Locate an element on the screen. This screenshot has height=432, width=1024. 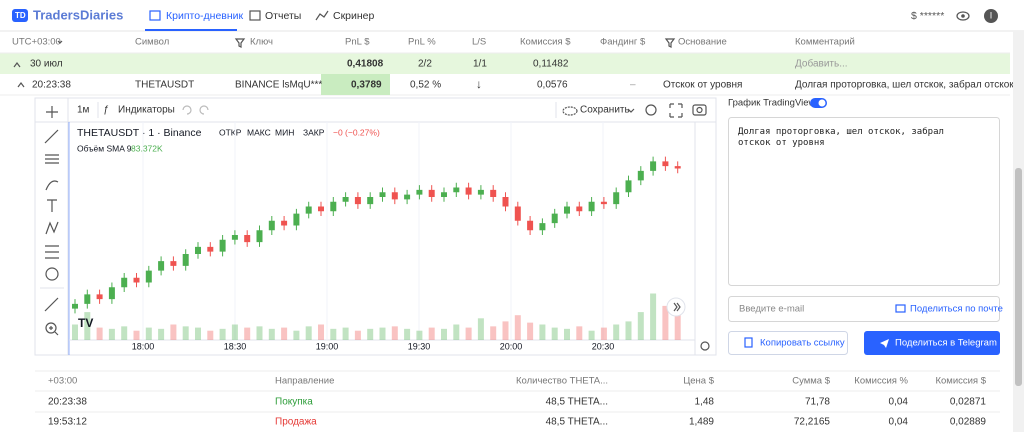
group-commission: 0,11482 is located at coordinates (551, 64).